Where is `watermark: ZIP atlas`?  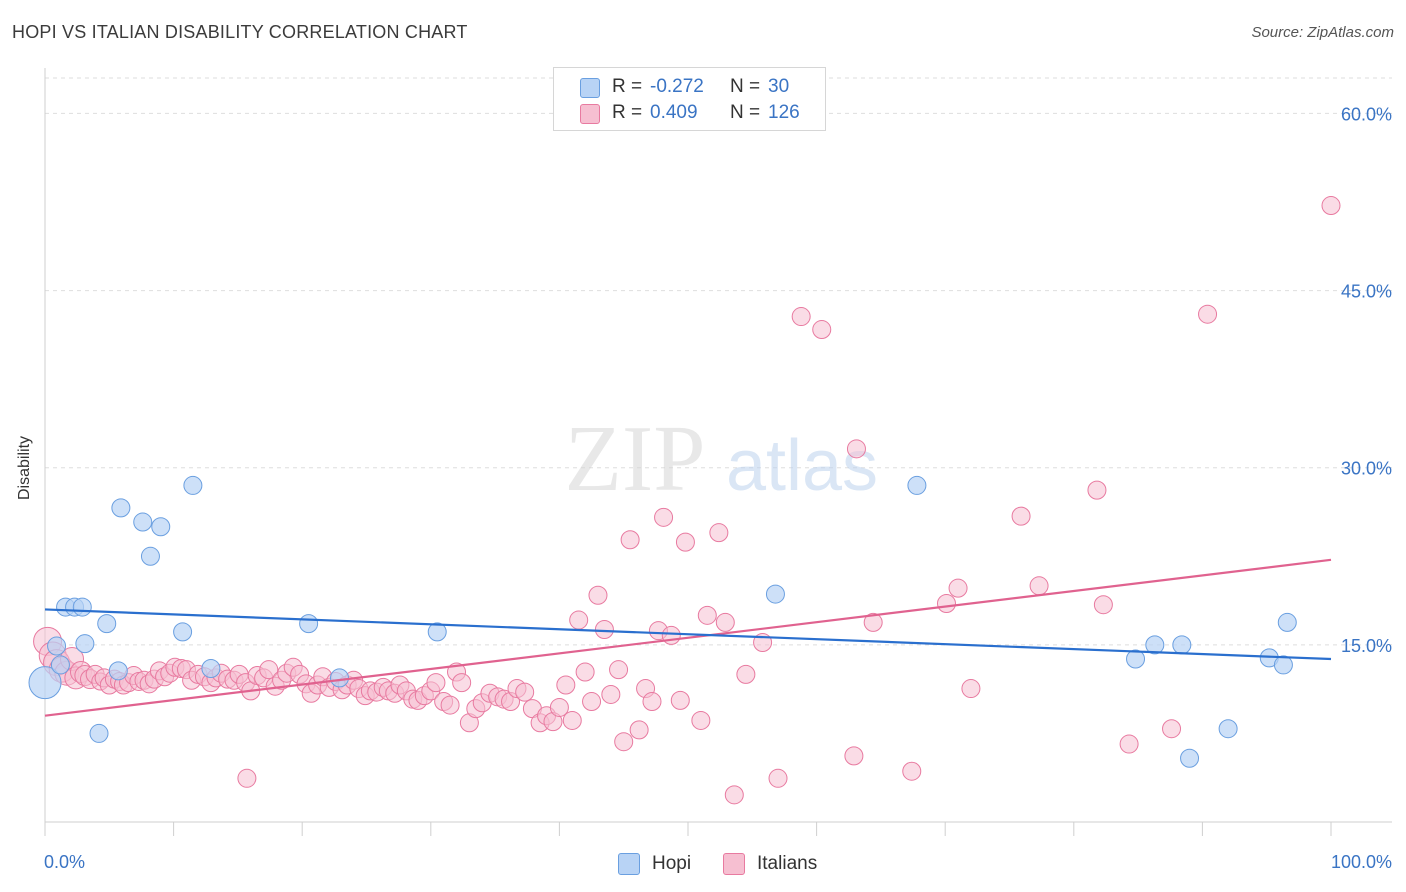
watermark: ZIP atlas is located at coordinates (722, 459).